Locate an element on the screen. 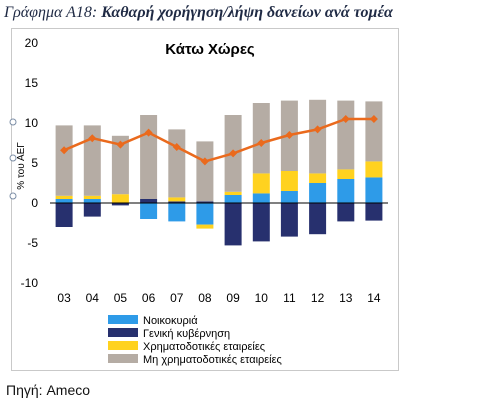  x-tick-label: 05 is located at coordinates (121, 298).